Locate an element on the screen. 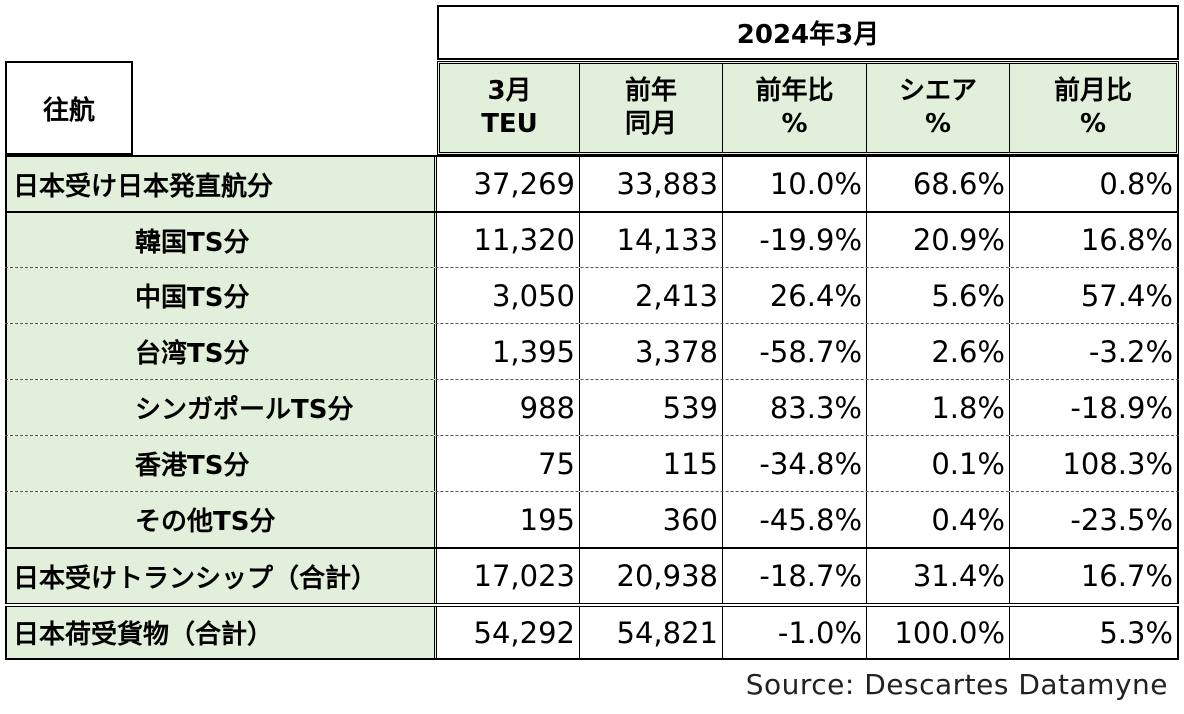 This screenshot has height=714, width=1184. header-line: 3月 is located at coordinates (509, 91).